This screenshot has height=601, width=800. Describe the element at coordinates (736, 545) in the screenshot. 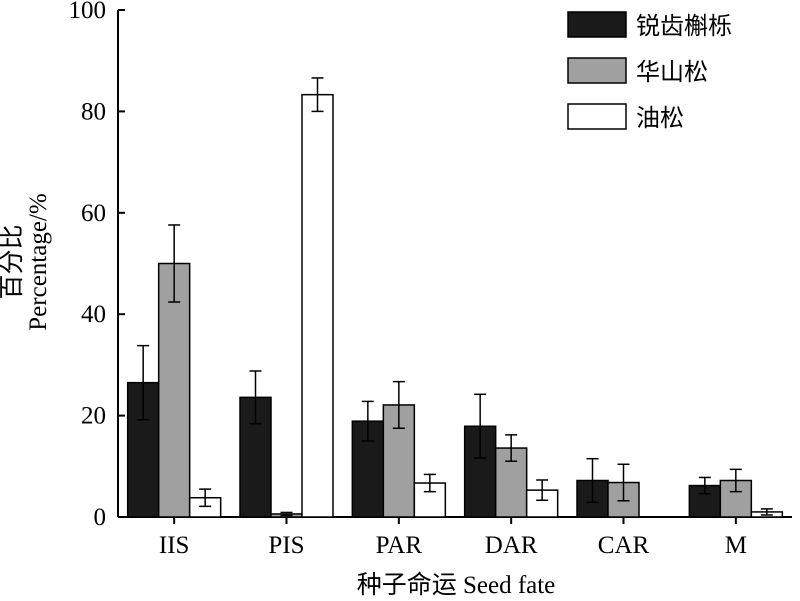

I see `x-tick-label: M` at that location.